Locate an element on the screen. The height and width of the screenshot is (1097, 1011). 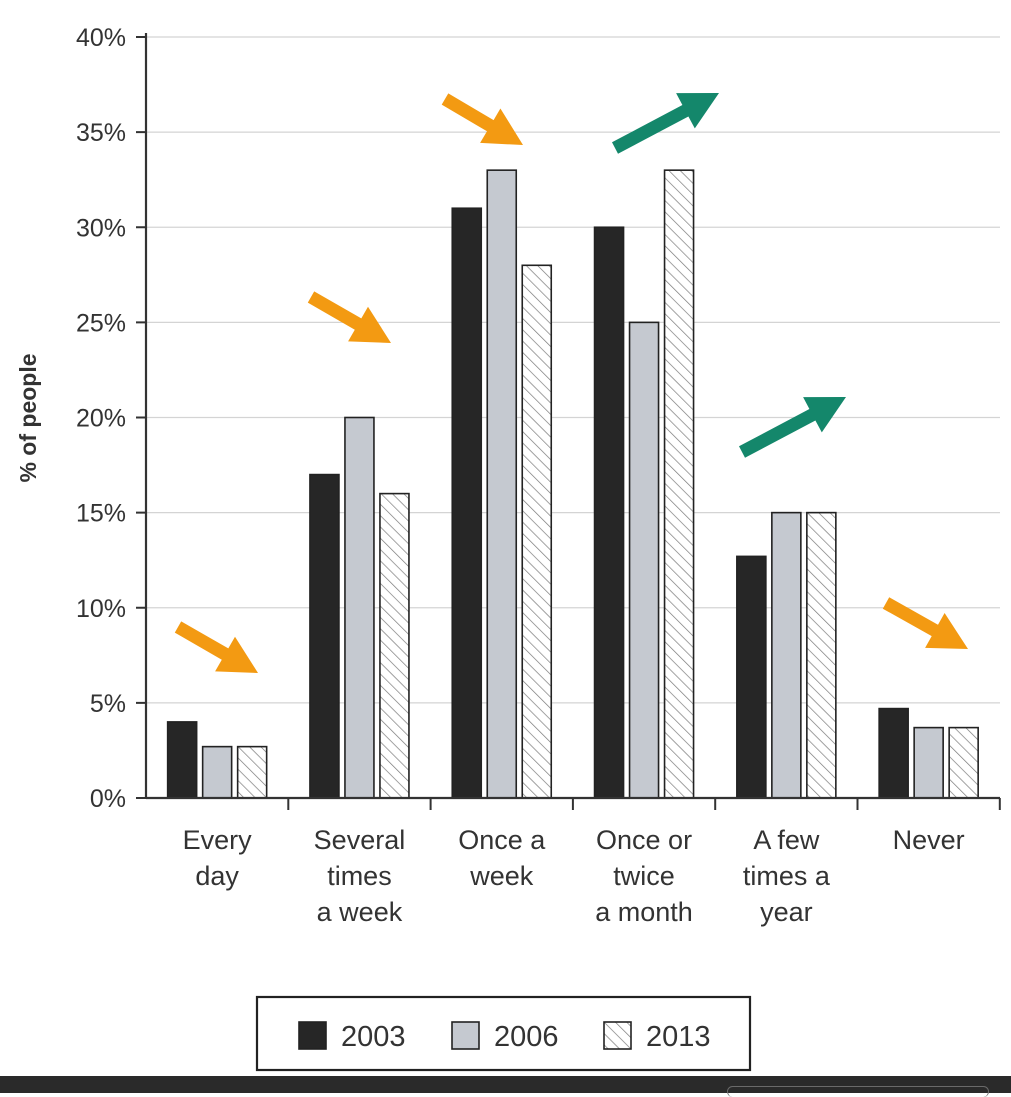
y-tick-label: 40% is located at coordinates (101, 38).